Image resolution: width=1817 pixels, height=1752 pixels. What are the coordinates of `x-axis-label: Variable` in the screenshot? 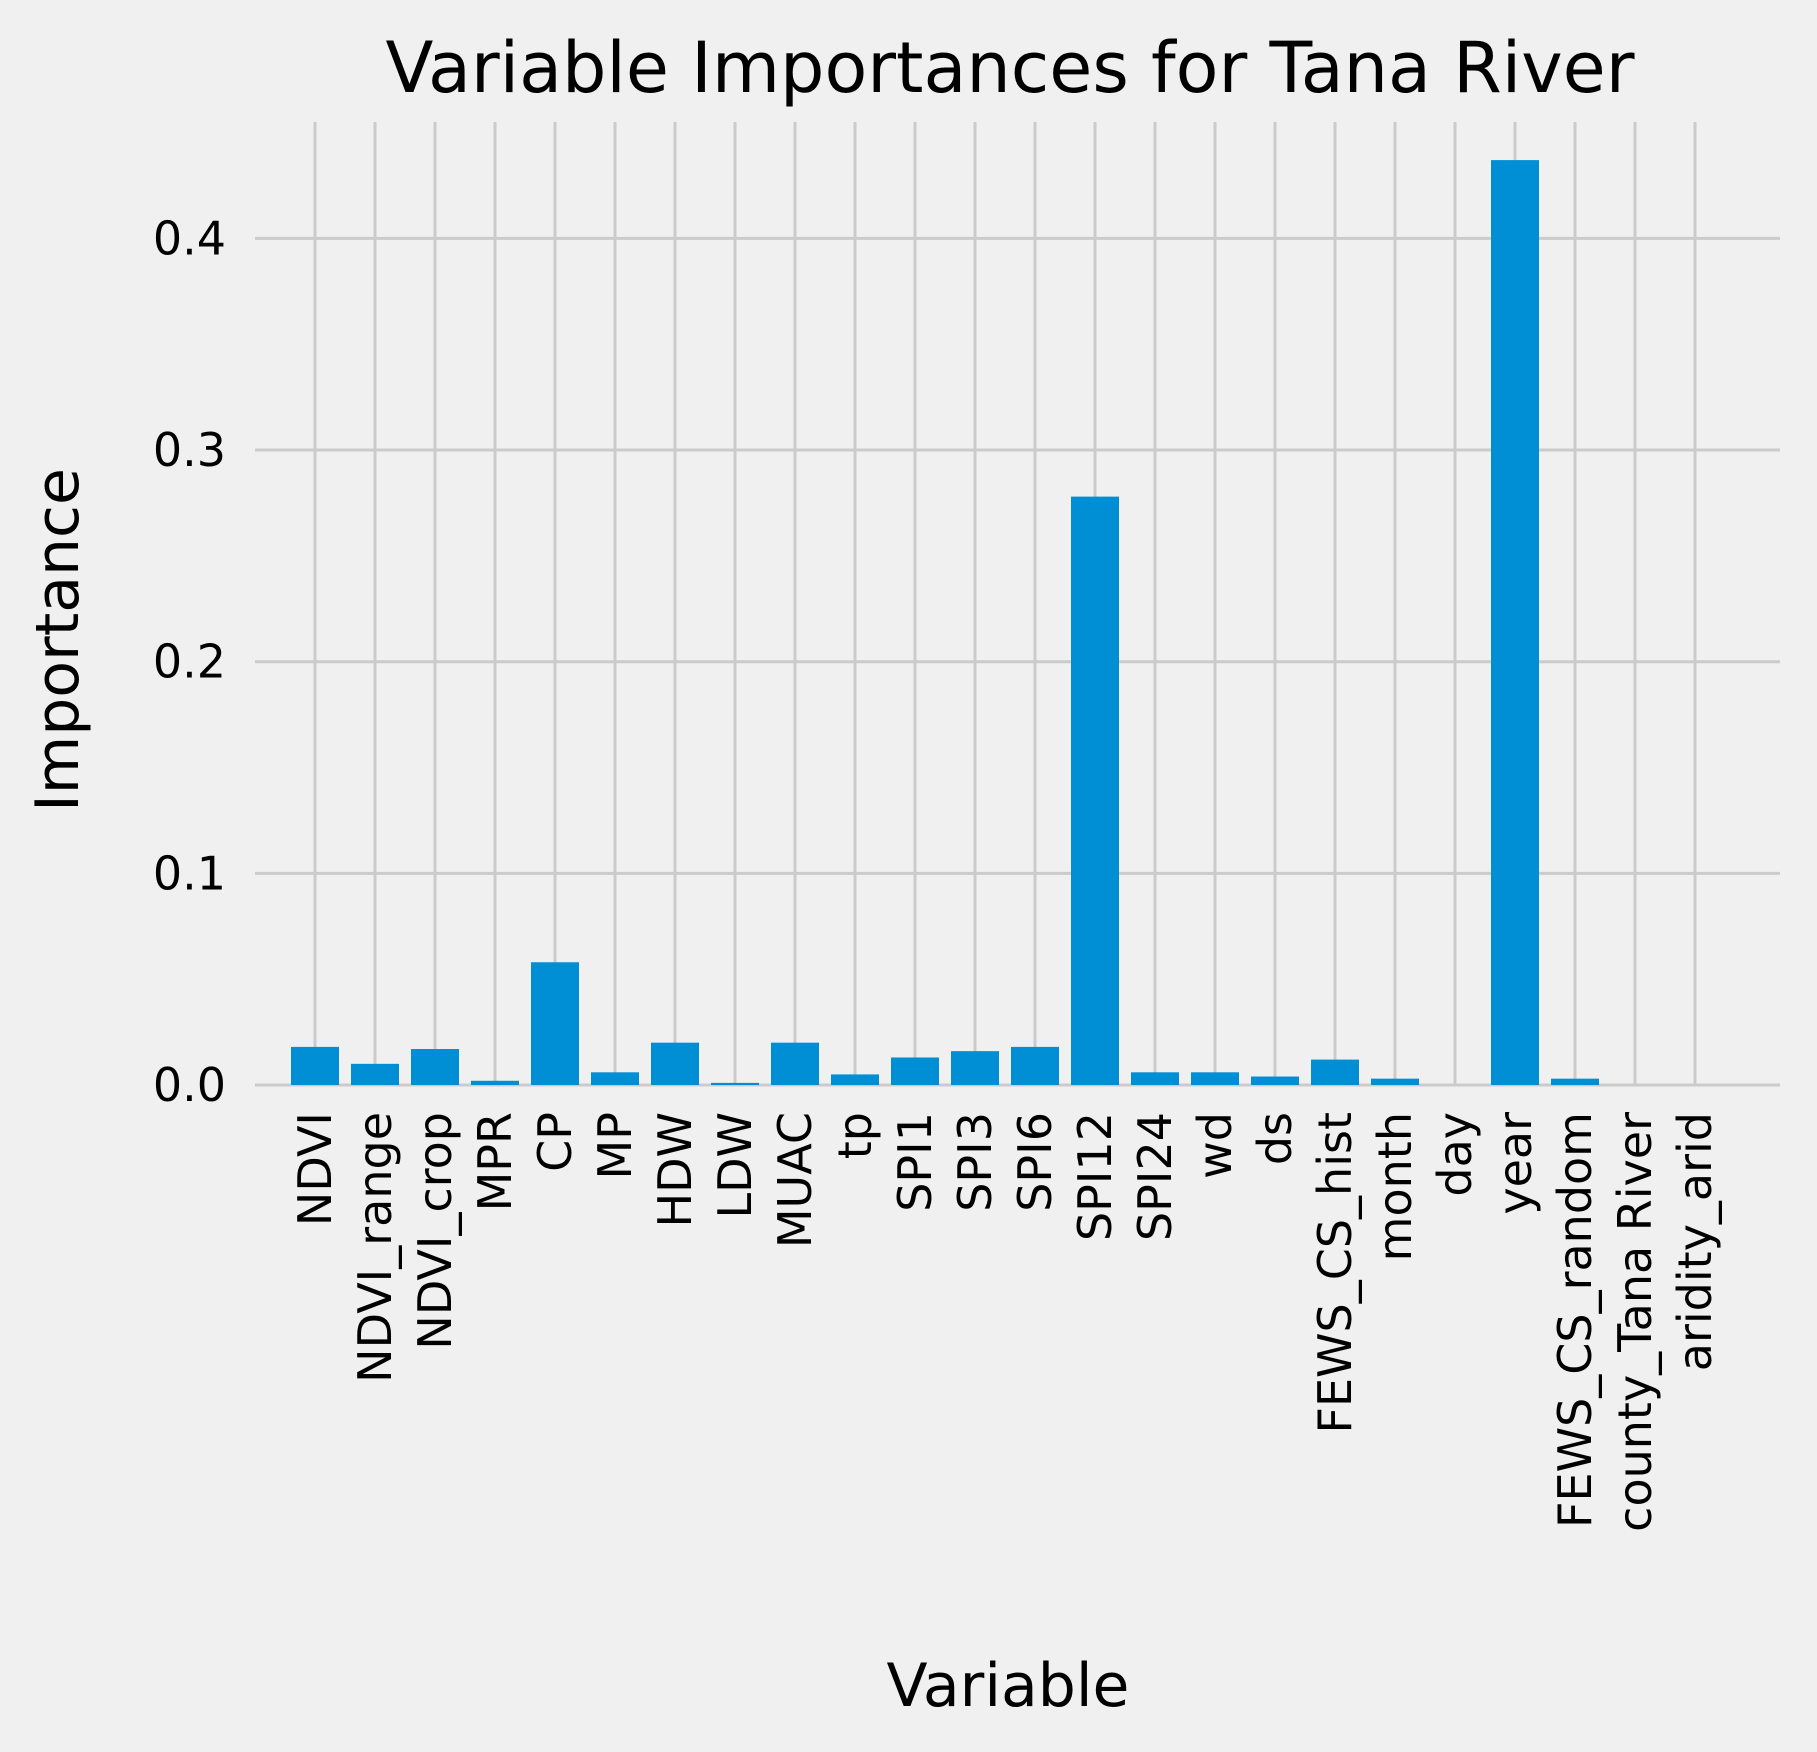 It's located at (1008, 1686).